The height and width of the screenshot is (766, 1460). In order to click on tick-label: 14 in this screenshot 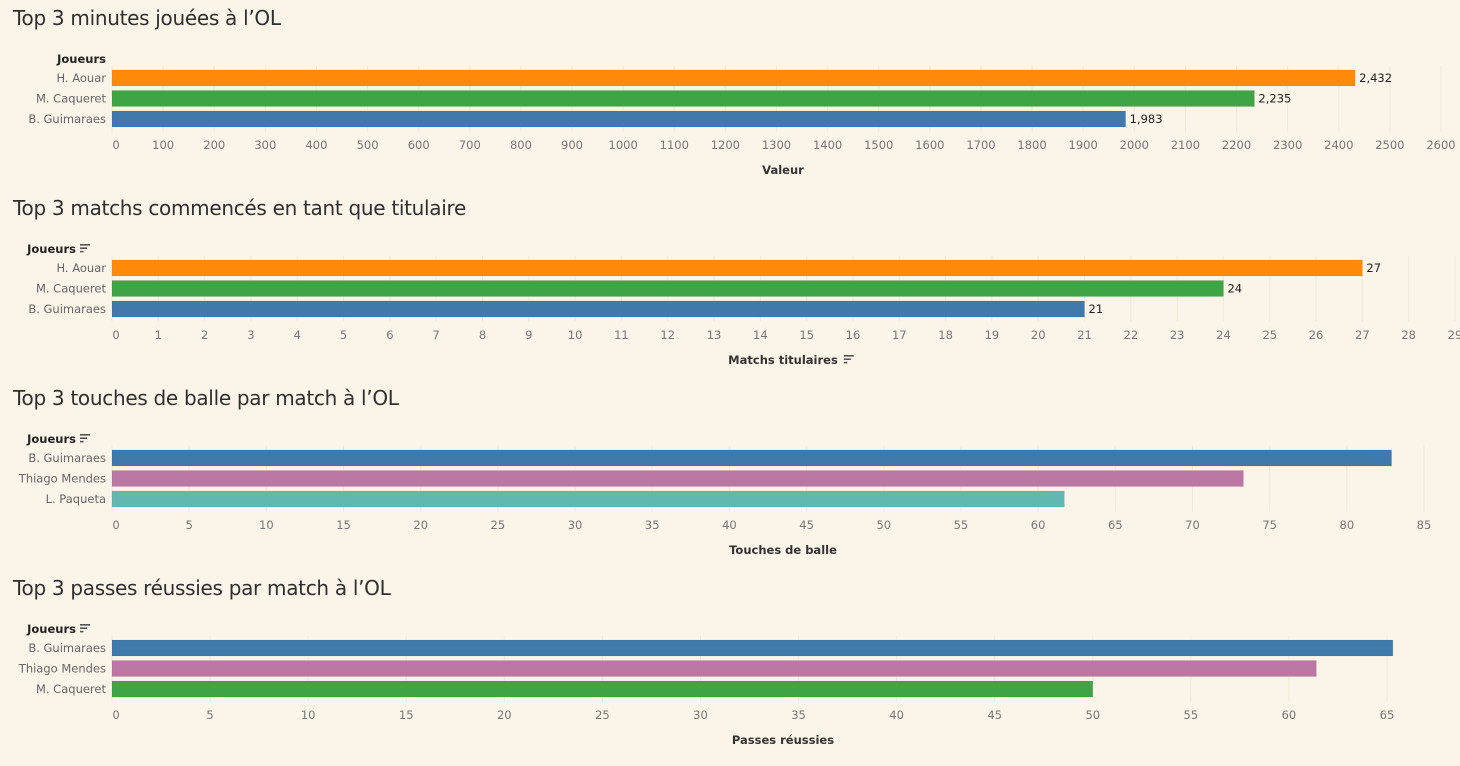, I will do `click(760, 335)`.